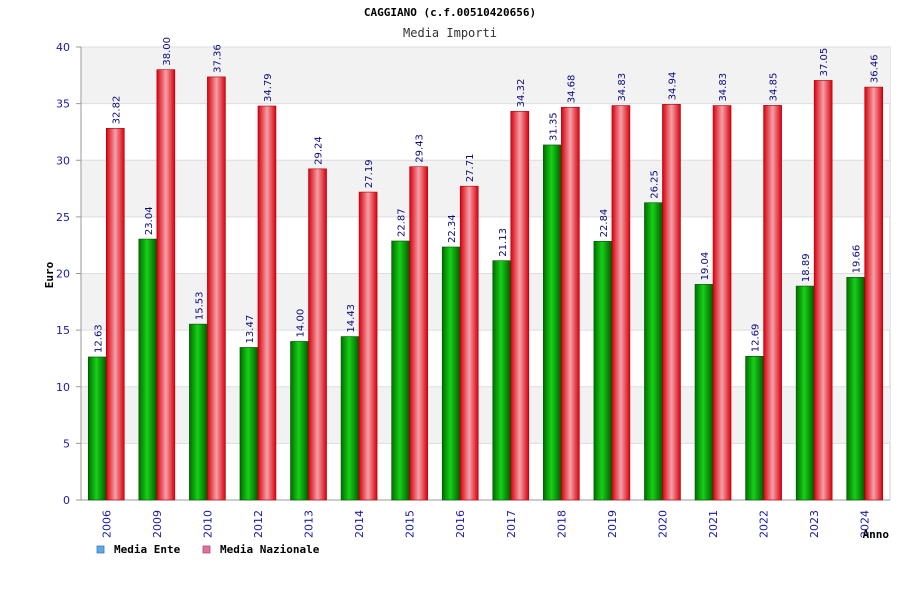 This screenshot has width=900, height=600. What do you see at coordinates (63, 217) in the screenshot?
I see `y-tick-label: 25` at bounding box center [63, 217].